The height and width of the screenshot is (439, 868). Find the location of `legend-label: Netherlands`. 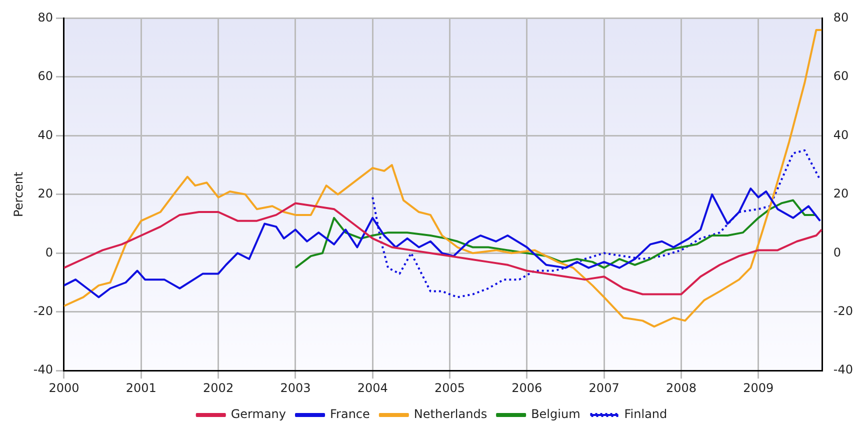

legend-label: Netherlands is located at coordinates (451, 414).